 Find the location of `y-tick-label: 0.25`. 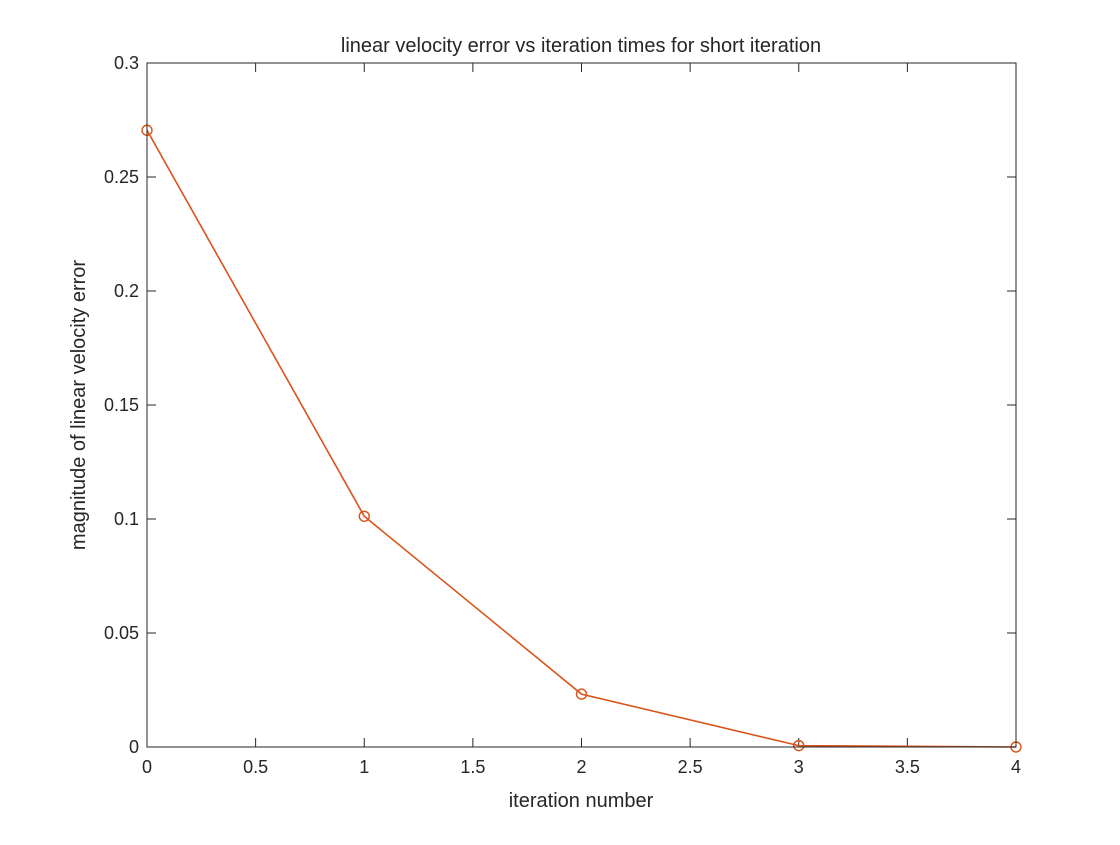

y-tick-label: 0.25 is located at coordinates (121, 177).